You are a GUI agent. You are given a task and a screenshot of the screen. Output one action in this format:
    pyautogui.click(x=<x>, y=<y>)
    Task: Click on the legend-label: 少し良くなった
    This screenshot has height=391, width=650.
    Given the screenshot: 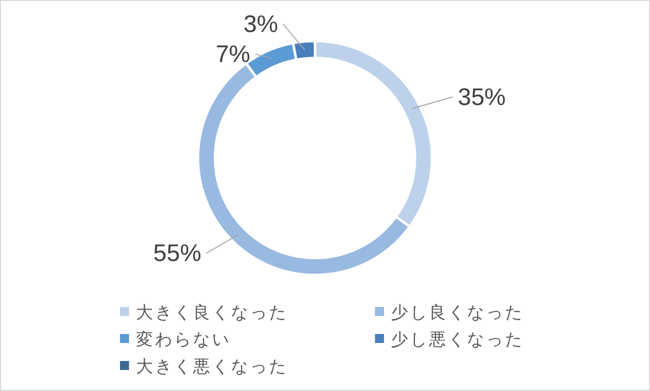 What is the action you would take?
    pyautogui.click(x=457, y=312)
    